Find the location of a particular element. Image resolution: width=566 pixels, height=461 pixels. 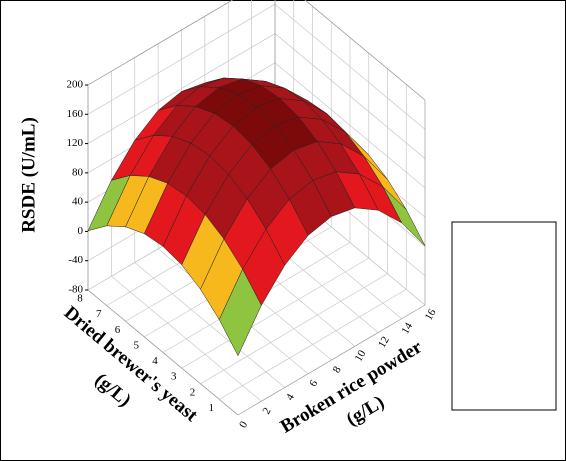

y-tick-label: 4 is located at coordinates (290, 396).